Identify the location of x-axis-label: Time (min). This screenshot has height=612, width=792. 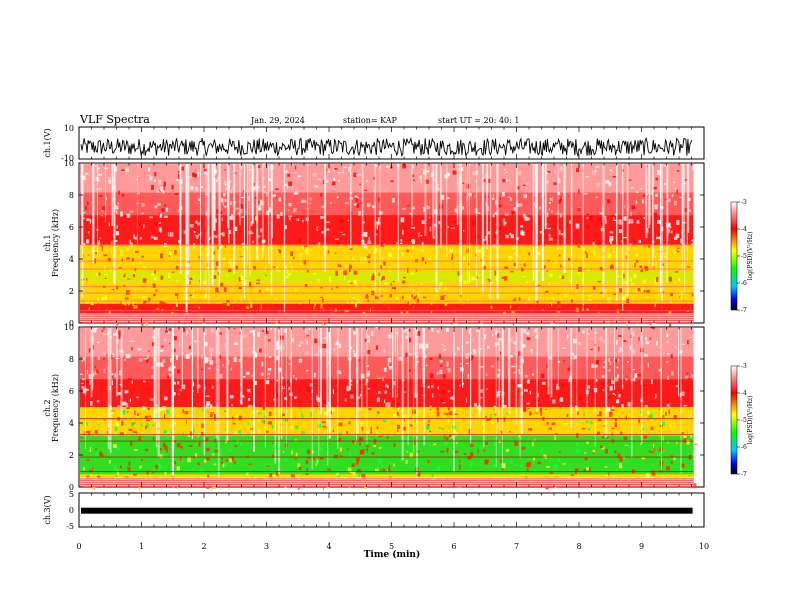
(392, 554).